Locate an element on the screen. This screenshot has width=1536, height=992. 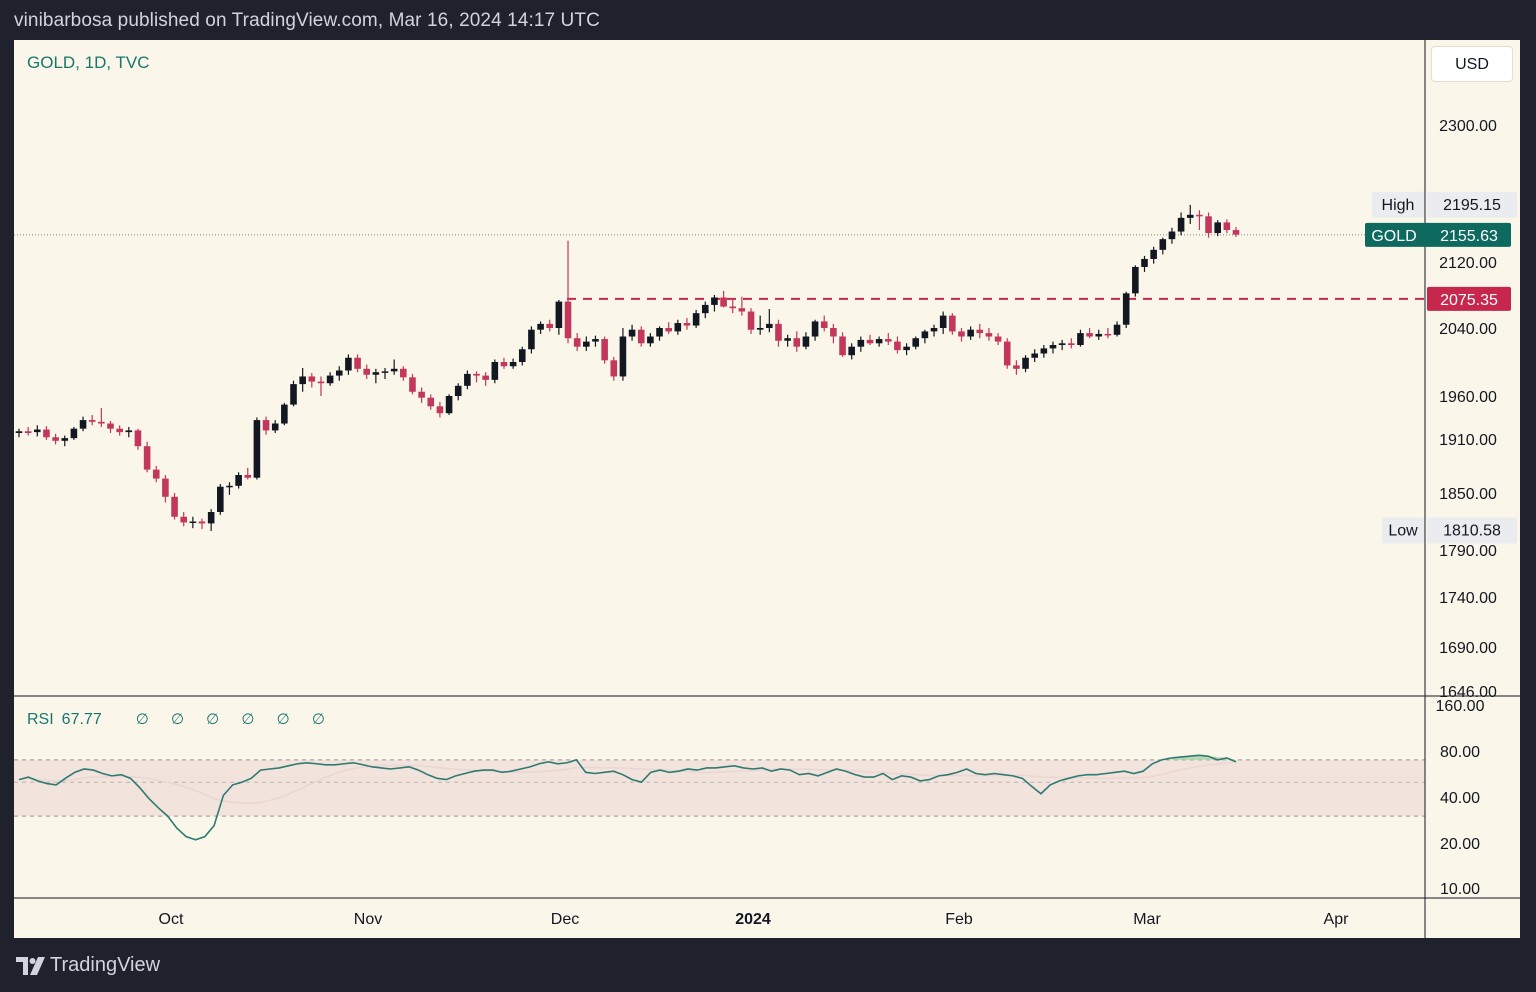
rsi-tick-label: 10.00 is located at coordinates (1460, 889).